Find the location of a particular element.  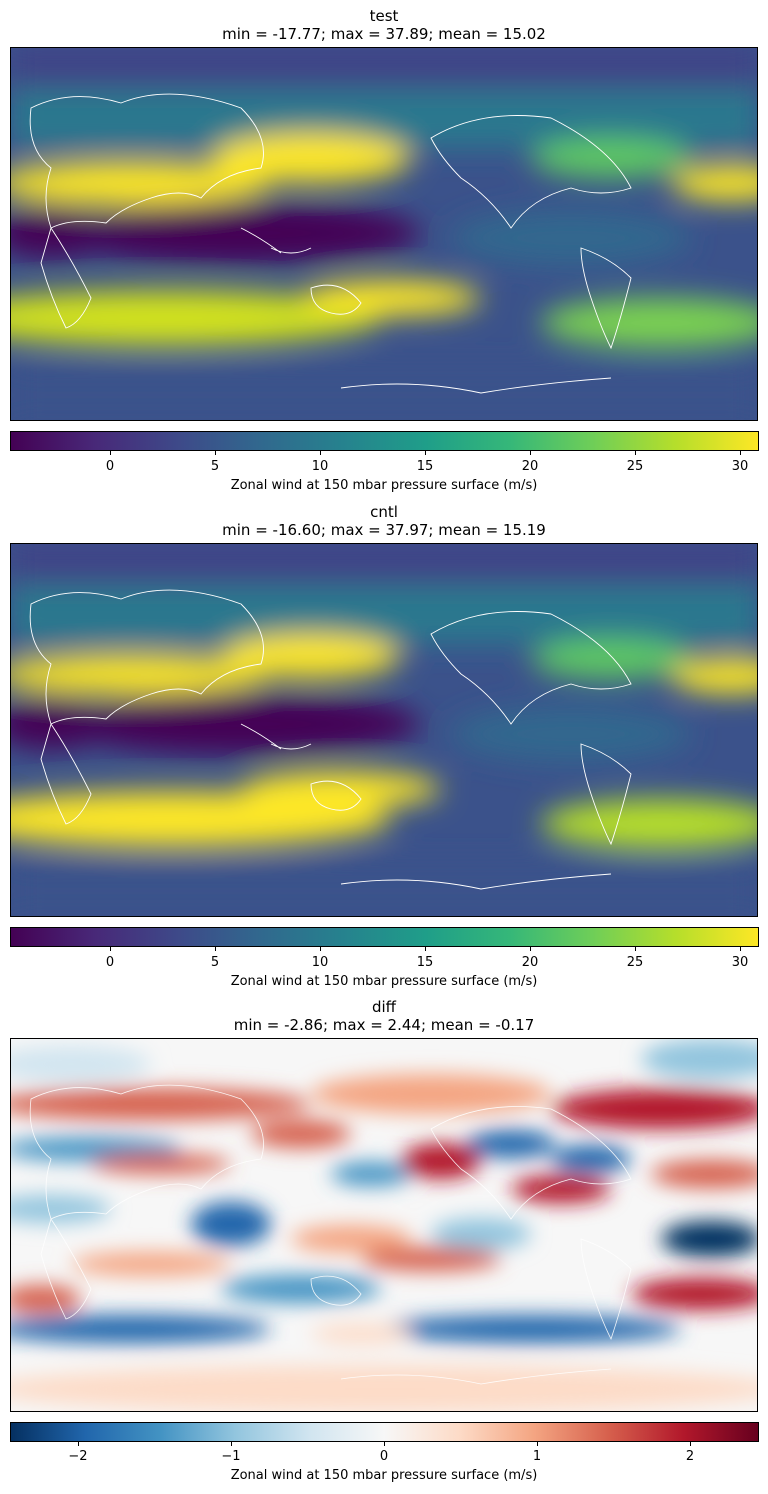

colorbar-cntl is located at coordinates (384, 937).